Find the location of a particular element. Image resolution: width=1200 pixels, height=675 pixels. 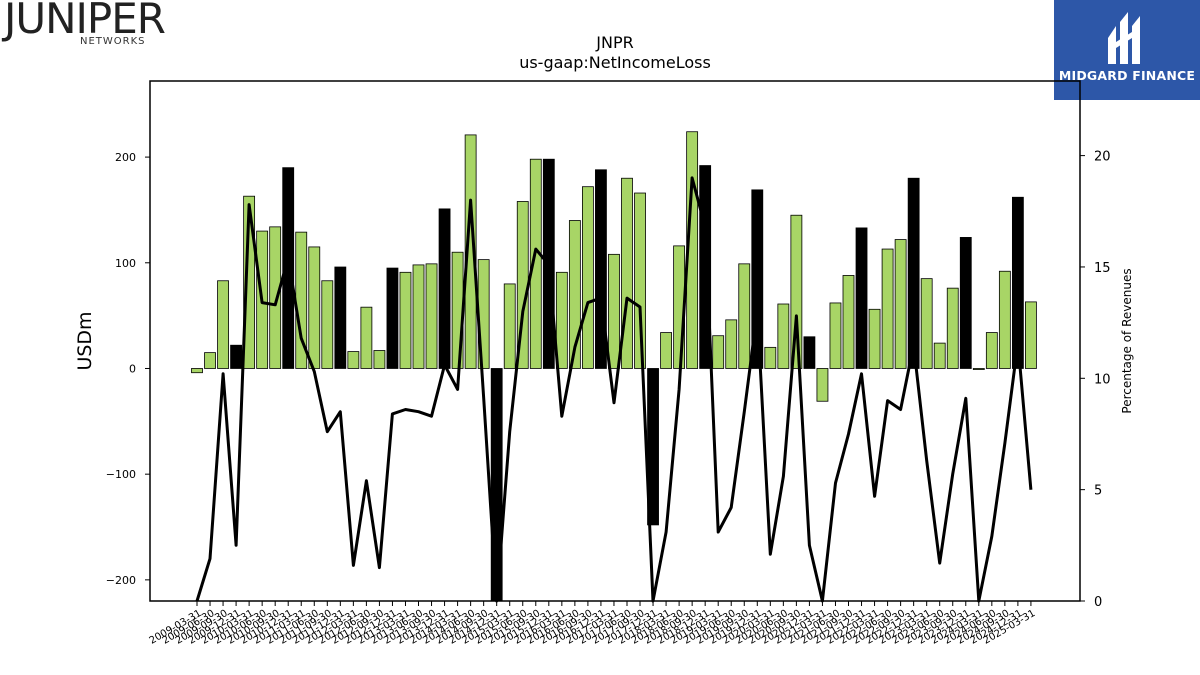

y-axis-label: USDm is located at coordinates (85, 340).